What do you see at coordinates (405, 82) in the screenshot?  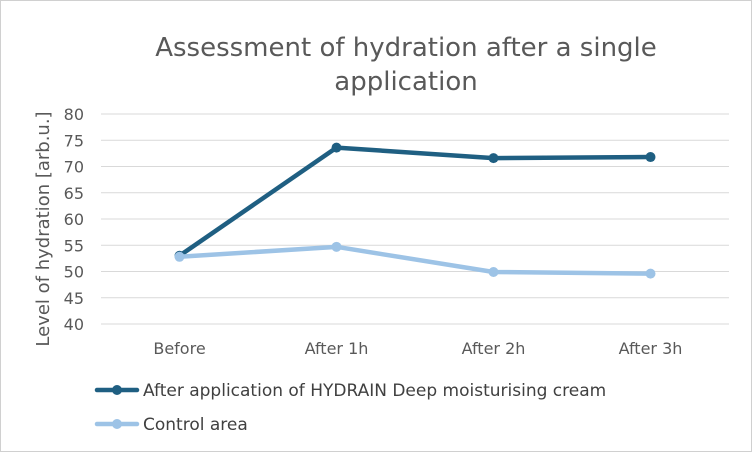 I see `chart-title-line-2: application` at bounding box center [405, 82].